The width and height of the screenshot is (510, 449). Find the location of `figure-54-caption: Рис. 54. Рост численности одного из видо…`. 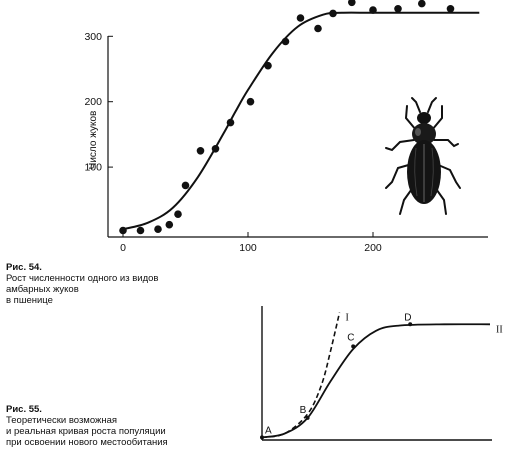

figure-54-caption: Рис. 54. Рост численности одного из видо… is located at coordinates (82, 284).